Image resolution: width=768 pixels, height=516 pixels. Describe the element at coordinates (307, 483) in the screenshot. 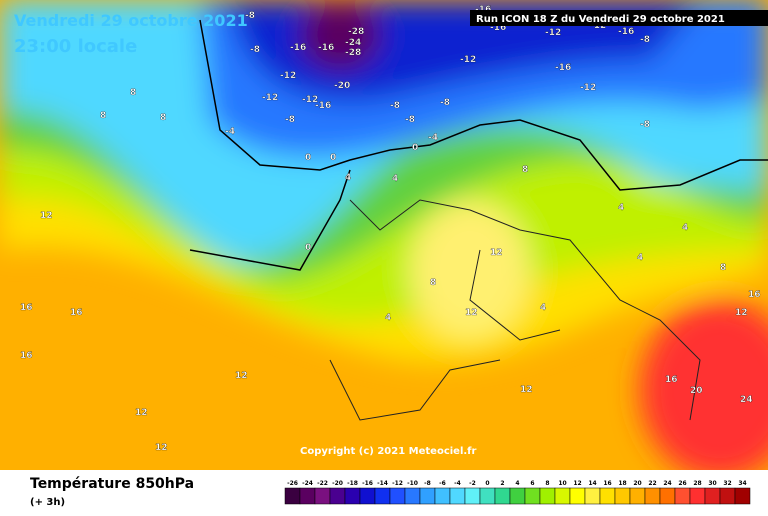

I see `scale-label: -24` at that location.